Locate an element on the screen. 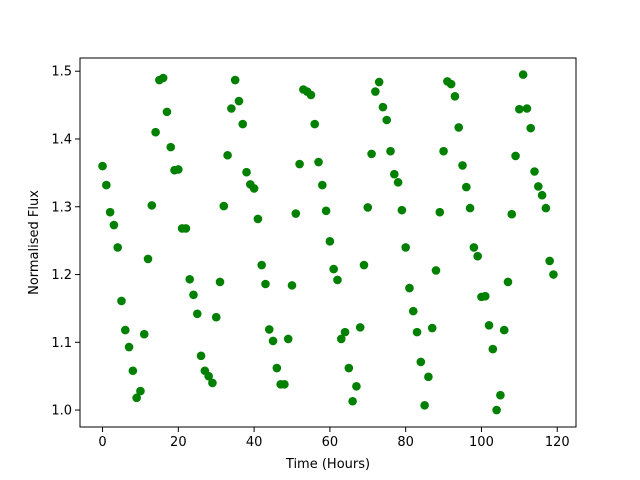 Image resolution: width=640 pixels, height=480 pixels. x-tick-label: 60 is located at coordinates (330, 442).